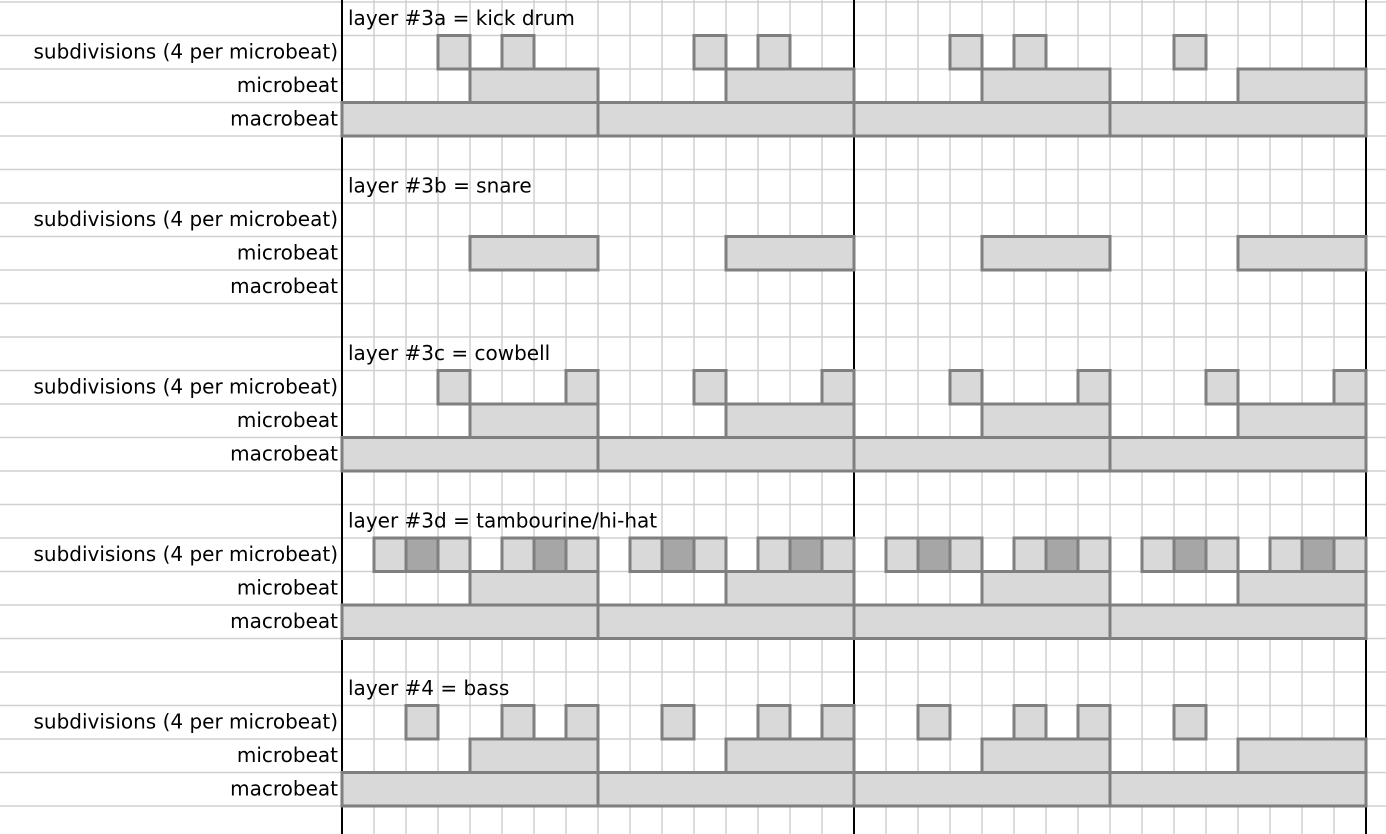 The height and width of the screenshot is (834, 1386). I want to click on layer-title: layer #3b = snare, so click(440, 185).